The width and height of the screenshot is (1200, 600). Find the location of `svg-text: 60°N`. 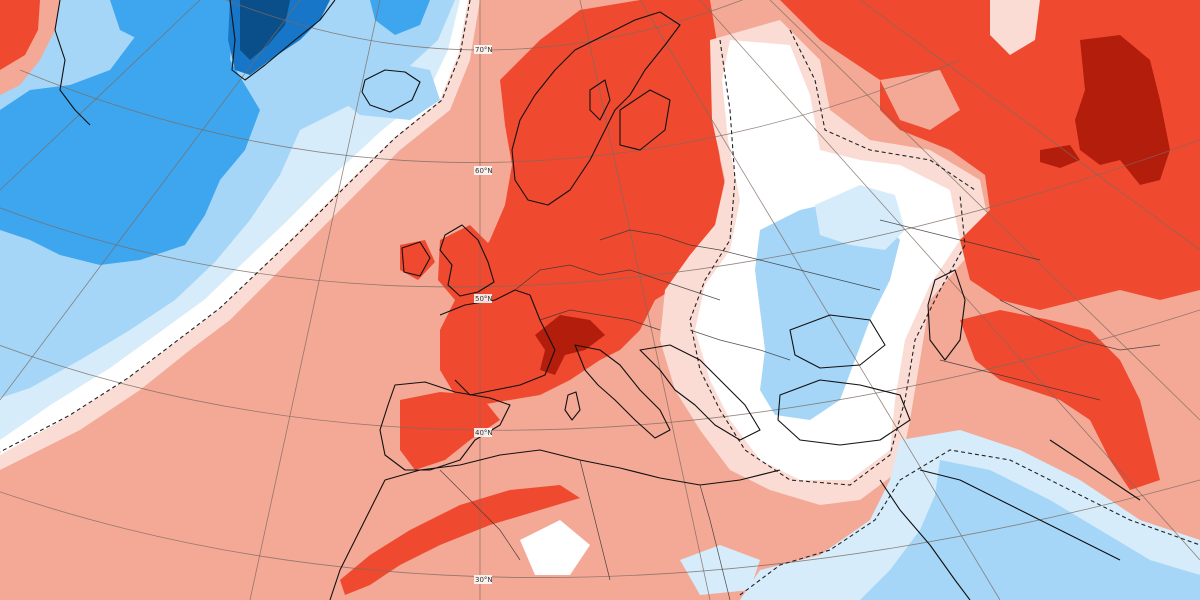

svg-text: 60°N is located at coordinates (484, 171).